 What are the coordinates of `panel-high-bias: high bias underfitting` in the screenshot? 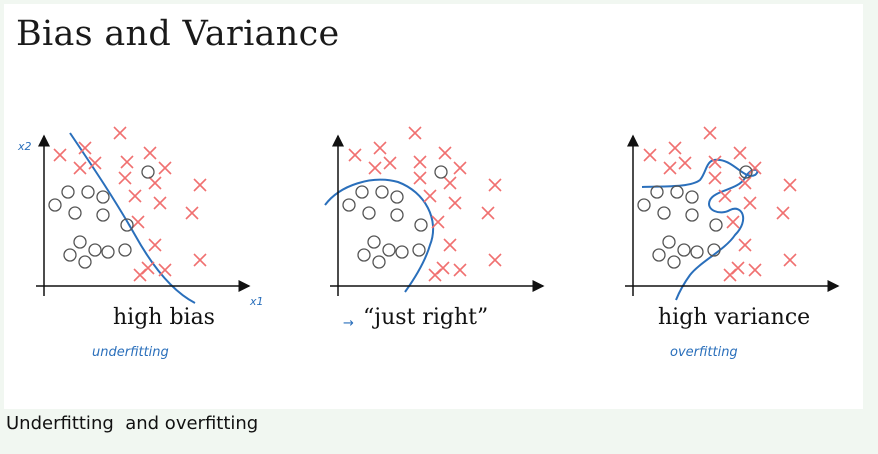 It's located at (143, 243).